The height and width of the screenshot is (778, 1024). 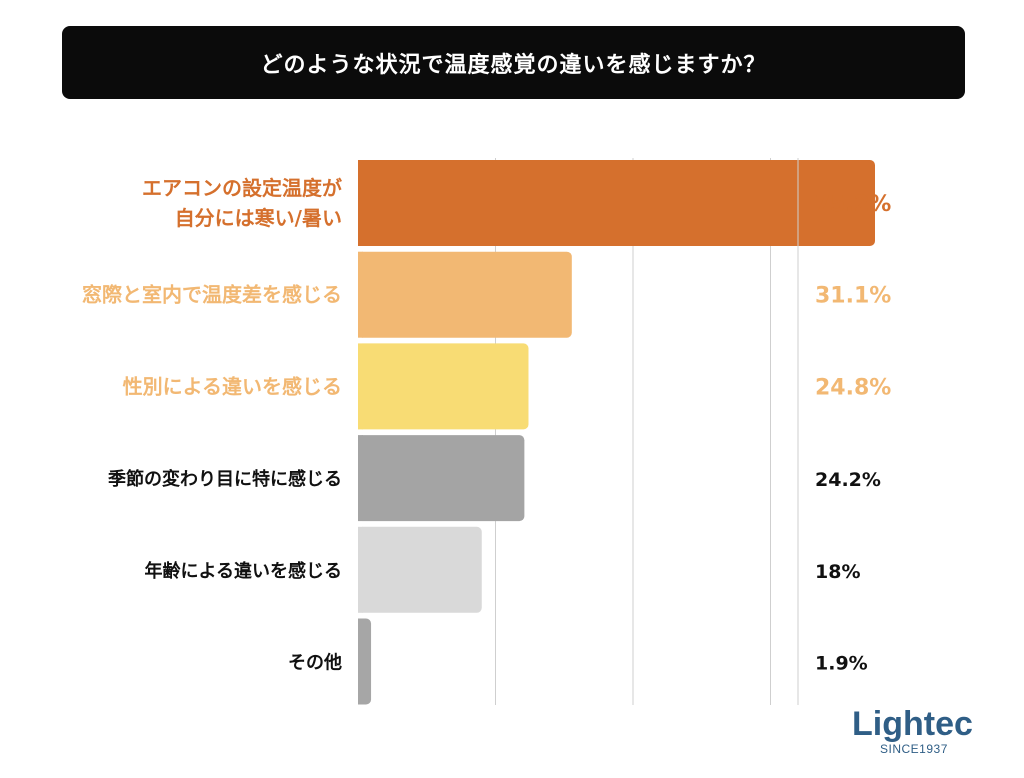 I want to click on chart-title-bar: どのような状況で温度感覚の違いを感じますか？, so click(x=513, y=62).